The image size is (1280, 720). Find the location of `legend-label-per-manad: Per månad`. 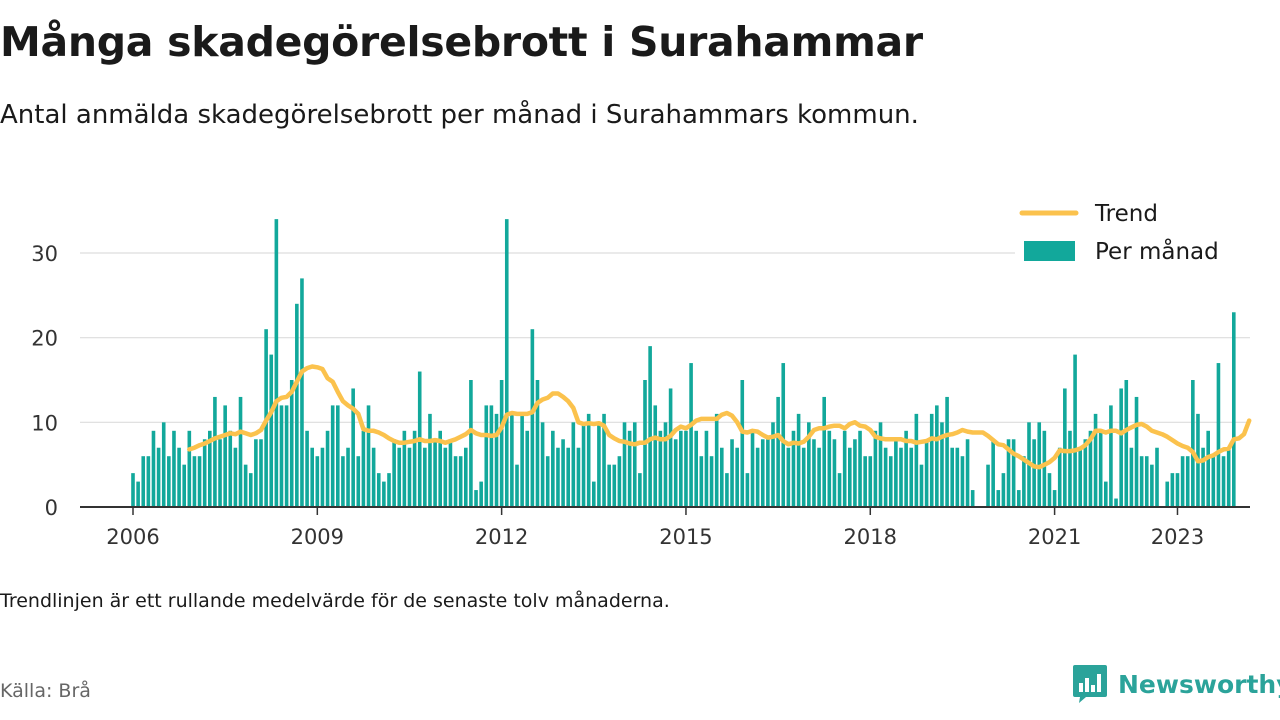

legend-label-per-manad: Per månad is located at coordinates (1157, 251).